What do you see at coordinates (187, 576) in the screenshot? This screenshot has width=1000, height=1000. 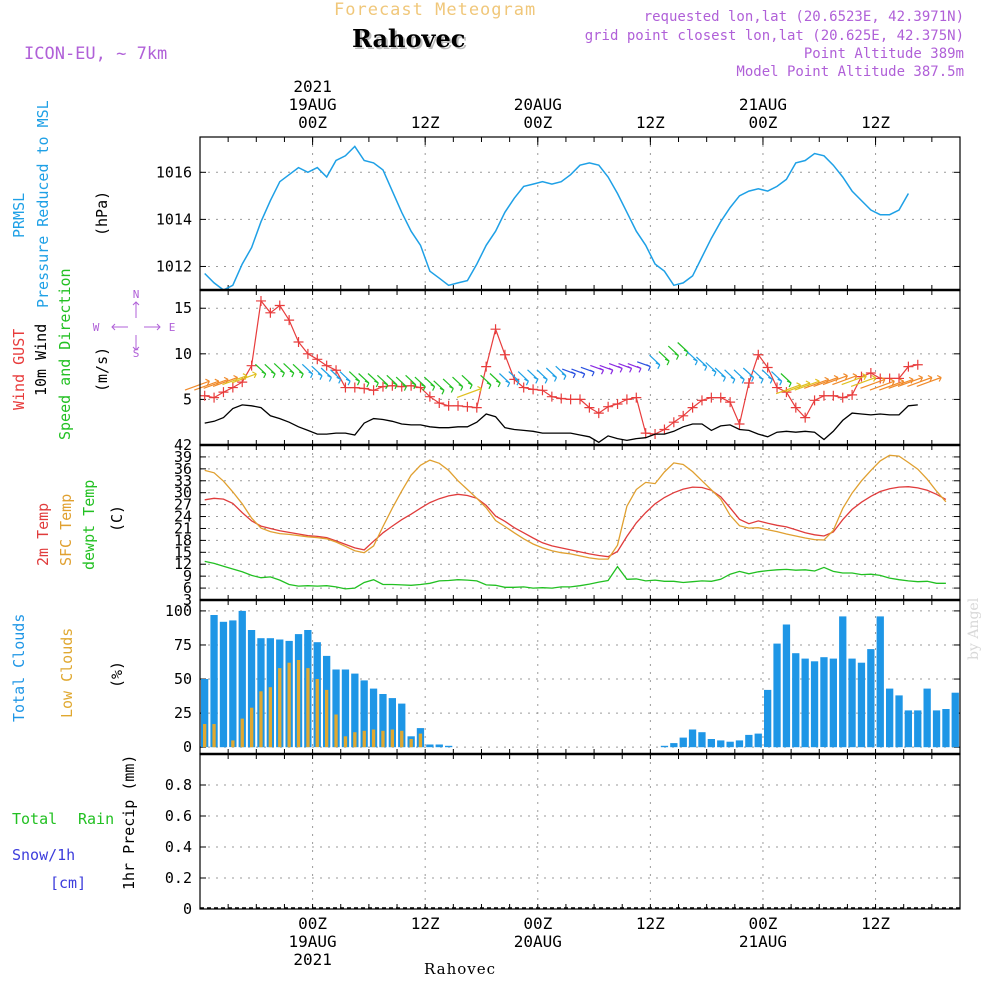 I see `y-tick-label: 9` at bounding box center [187, 576].